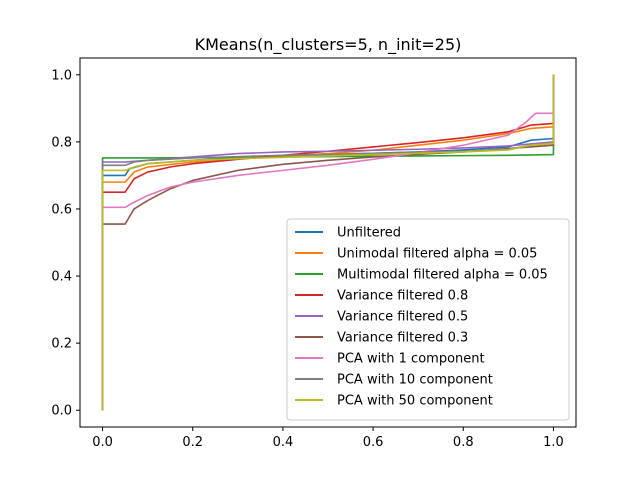  What do you see at coordinates (61, 142) in the screenshot?
I see `y-tick-label: 0.8` at bounding box center [61, 142].